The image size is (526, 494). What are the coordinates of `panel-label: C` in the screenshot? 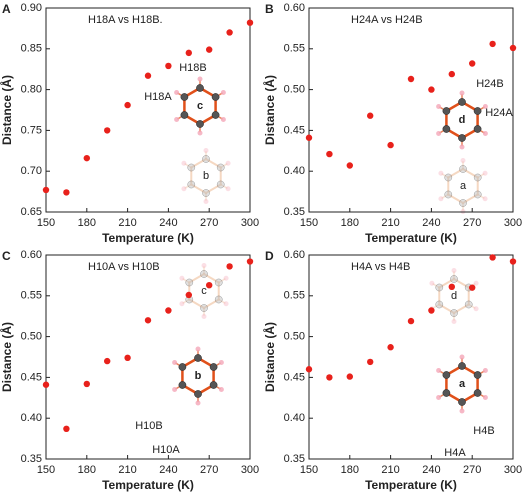 It's located at (6, 256).